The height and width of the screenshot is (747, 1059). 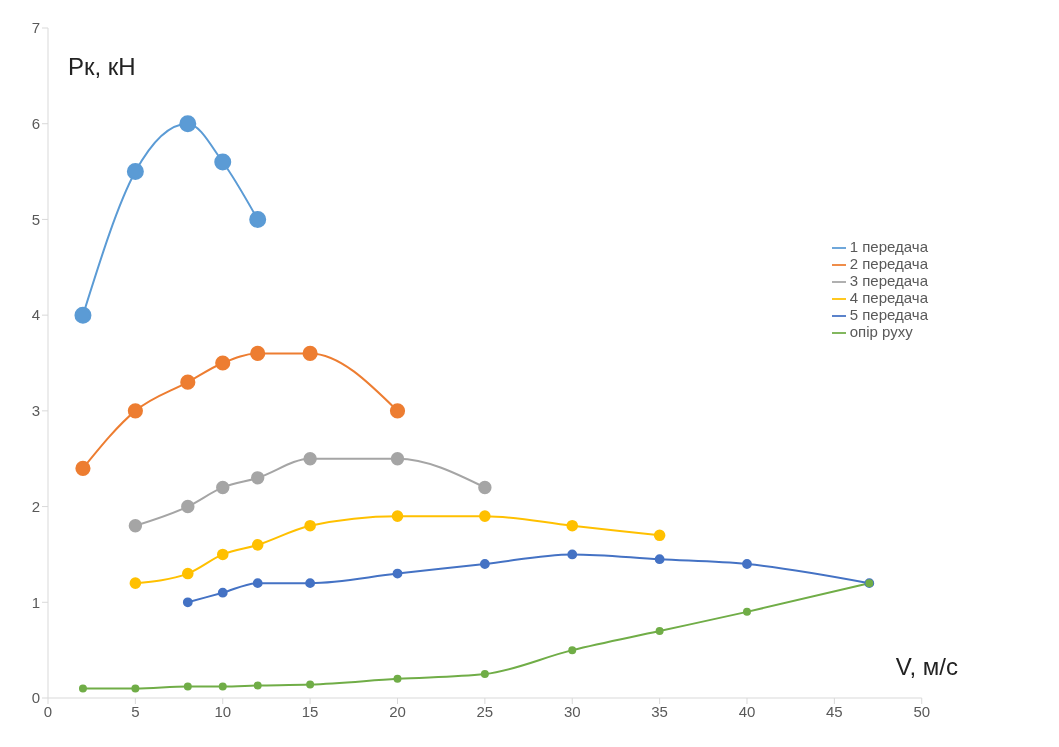 What do you see at coordinates (223, 711) in the screenshot?
I see `x-tick-label: 10` at bounding box center [223, 711].